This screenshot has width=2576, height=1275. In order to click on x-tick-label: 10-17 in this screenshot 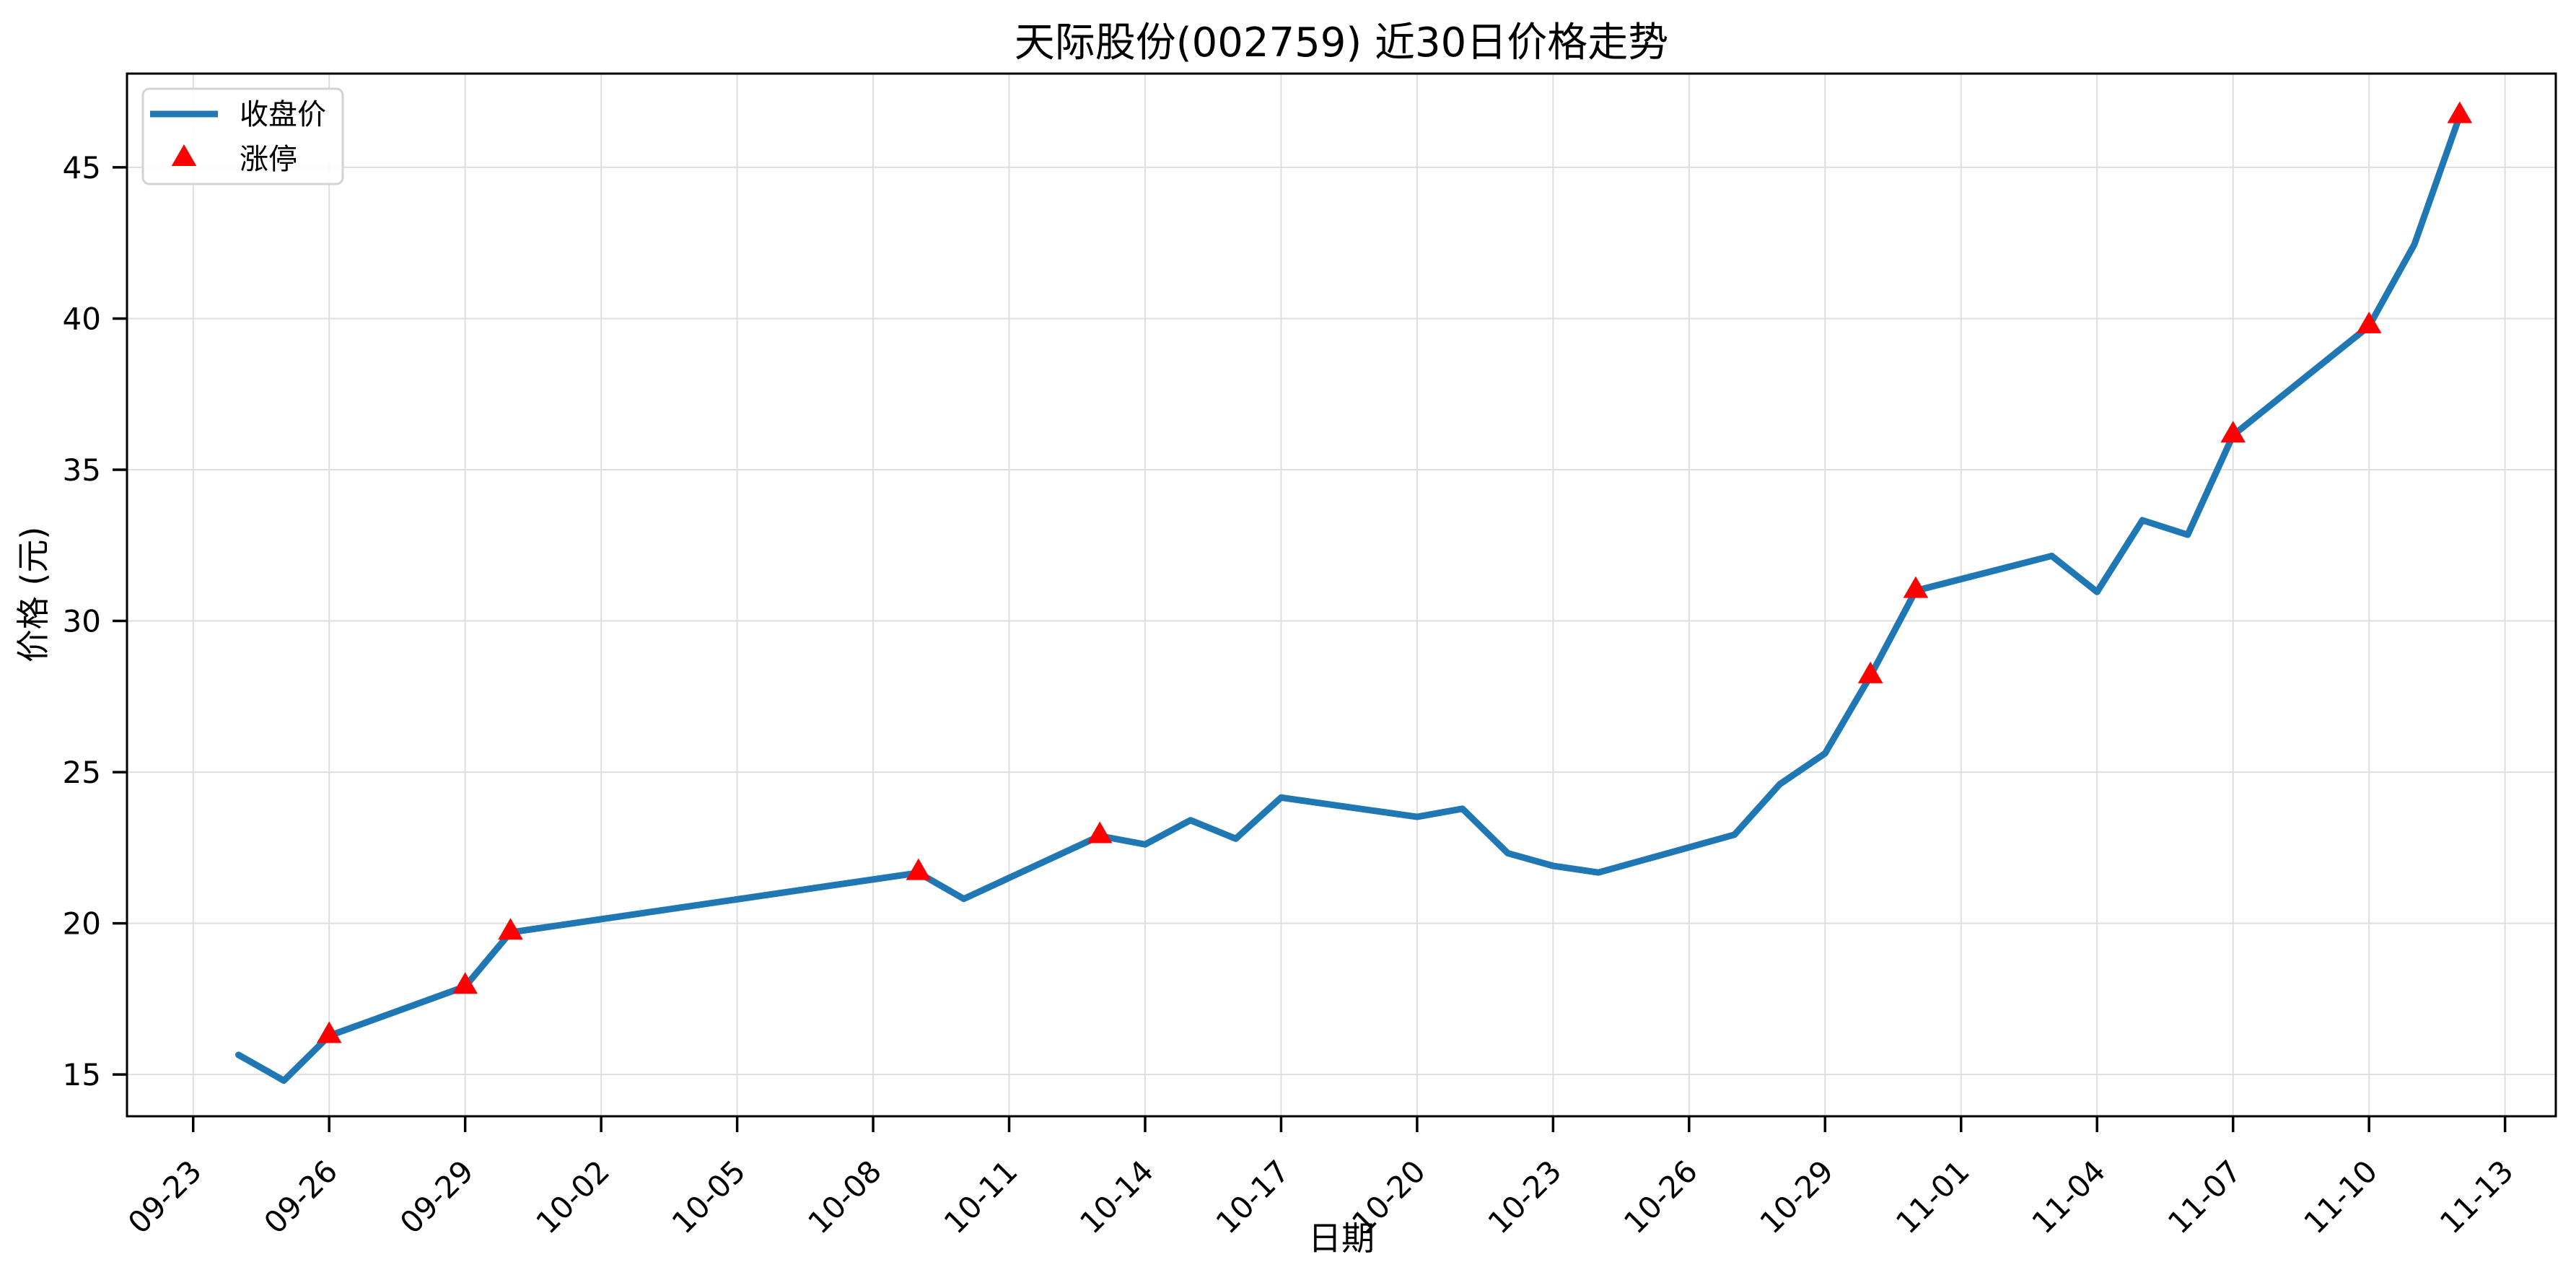, I will do `click(1253, 1196)`.